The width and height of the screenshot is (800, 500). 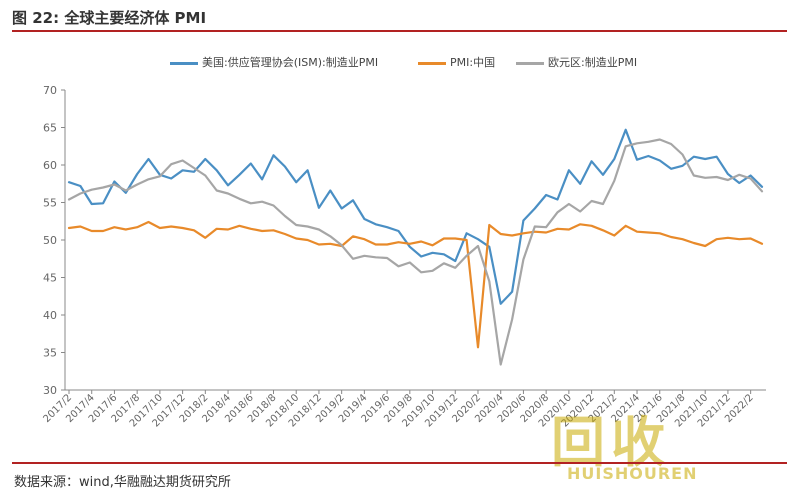 I want to click on legend-item-ism: 美国:供应管理协会(ISM):制造业PMI, so click(x=274, y=62).